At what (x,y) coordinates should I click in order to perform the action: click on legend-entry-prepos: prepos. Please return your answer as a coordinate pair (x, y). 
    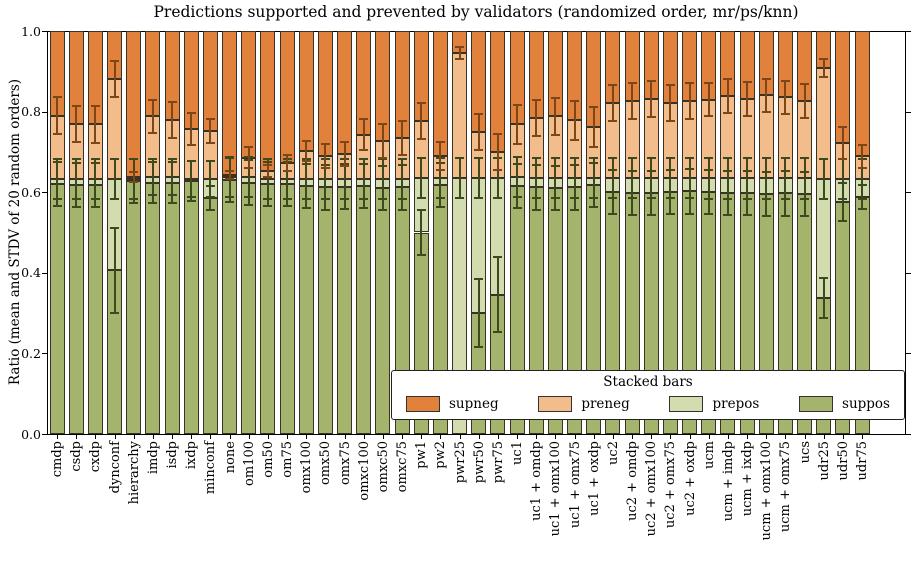
    Looking at the image, I should click on (714, 404).